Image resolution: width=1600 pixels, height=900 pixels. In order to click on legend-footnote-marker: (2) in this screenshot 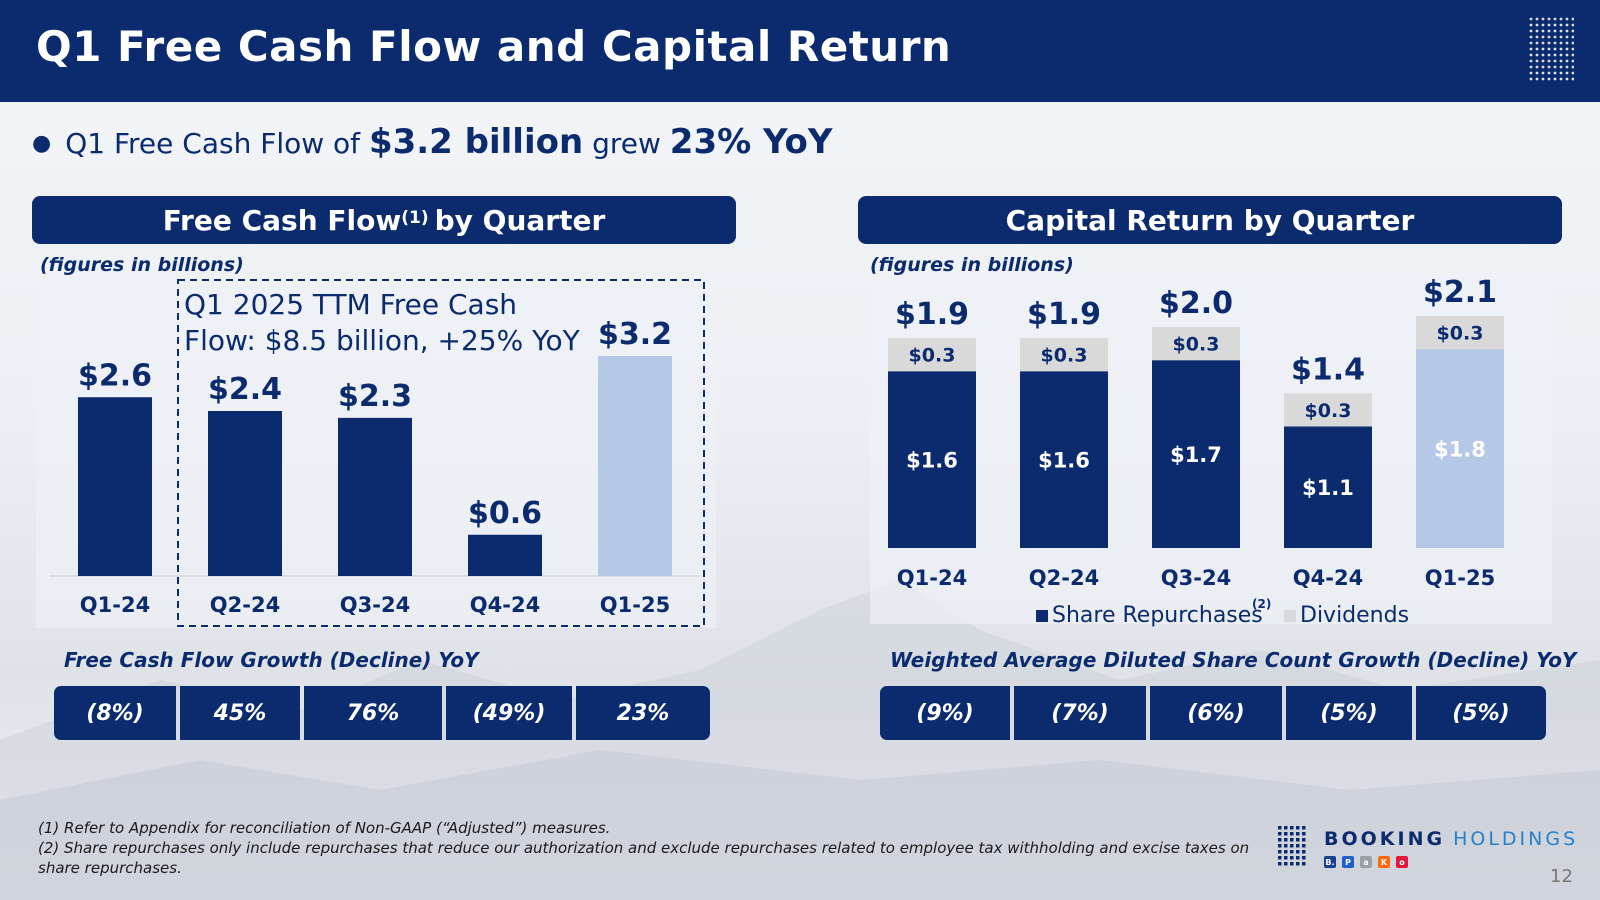, I will do `click(1261, 604)`.